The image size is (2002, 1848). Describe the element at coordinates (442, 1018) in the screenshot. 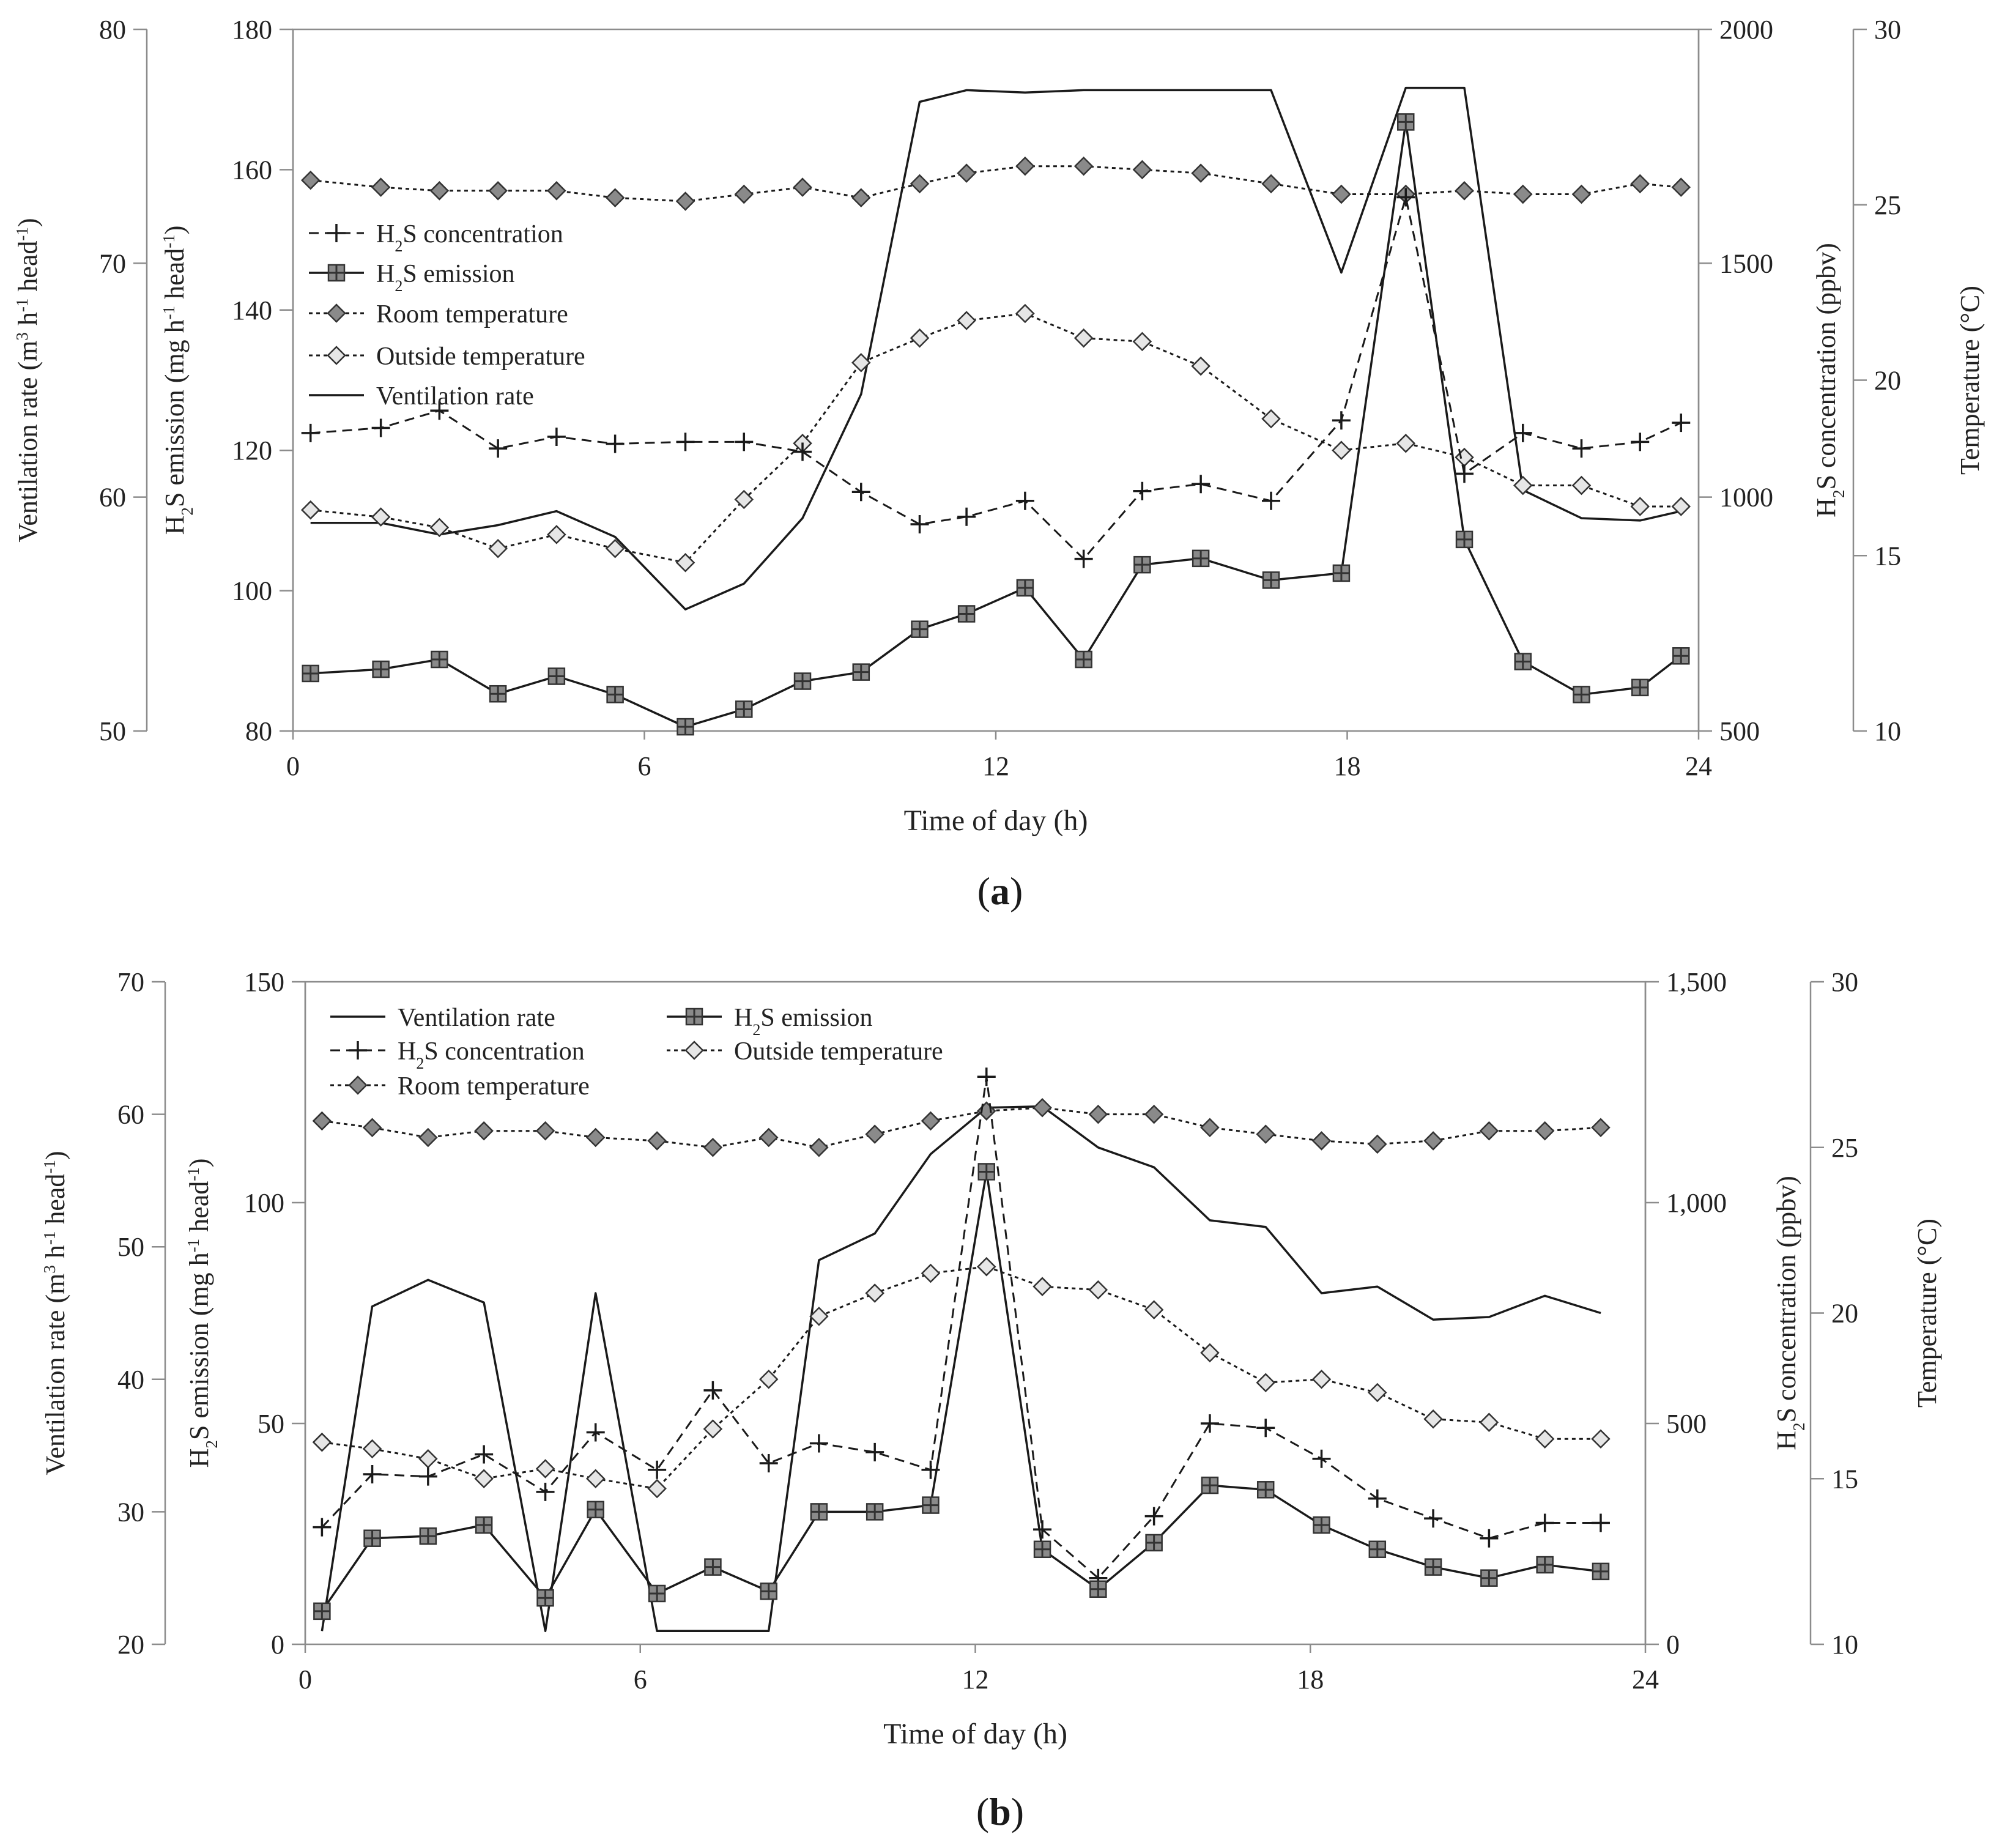

I see `legend-item-ventilation: Ventilation rate` at that location.